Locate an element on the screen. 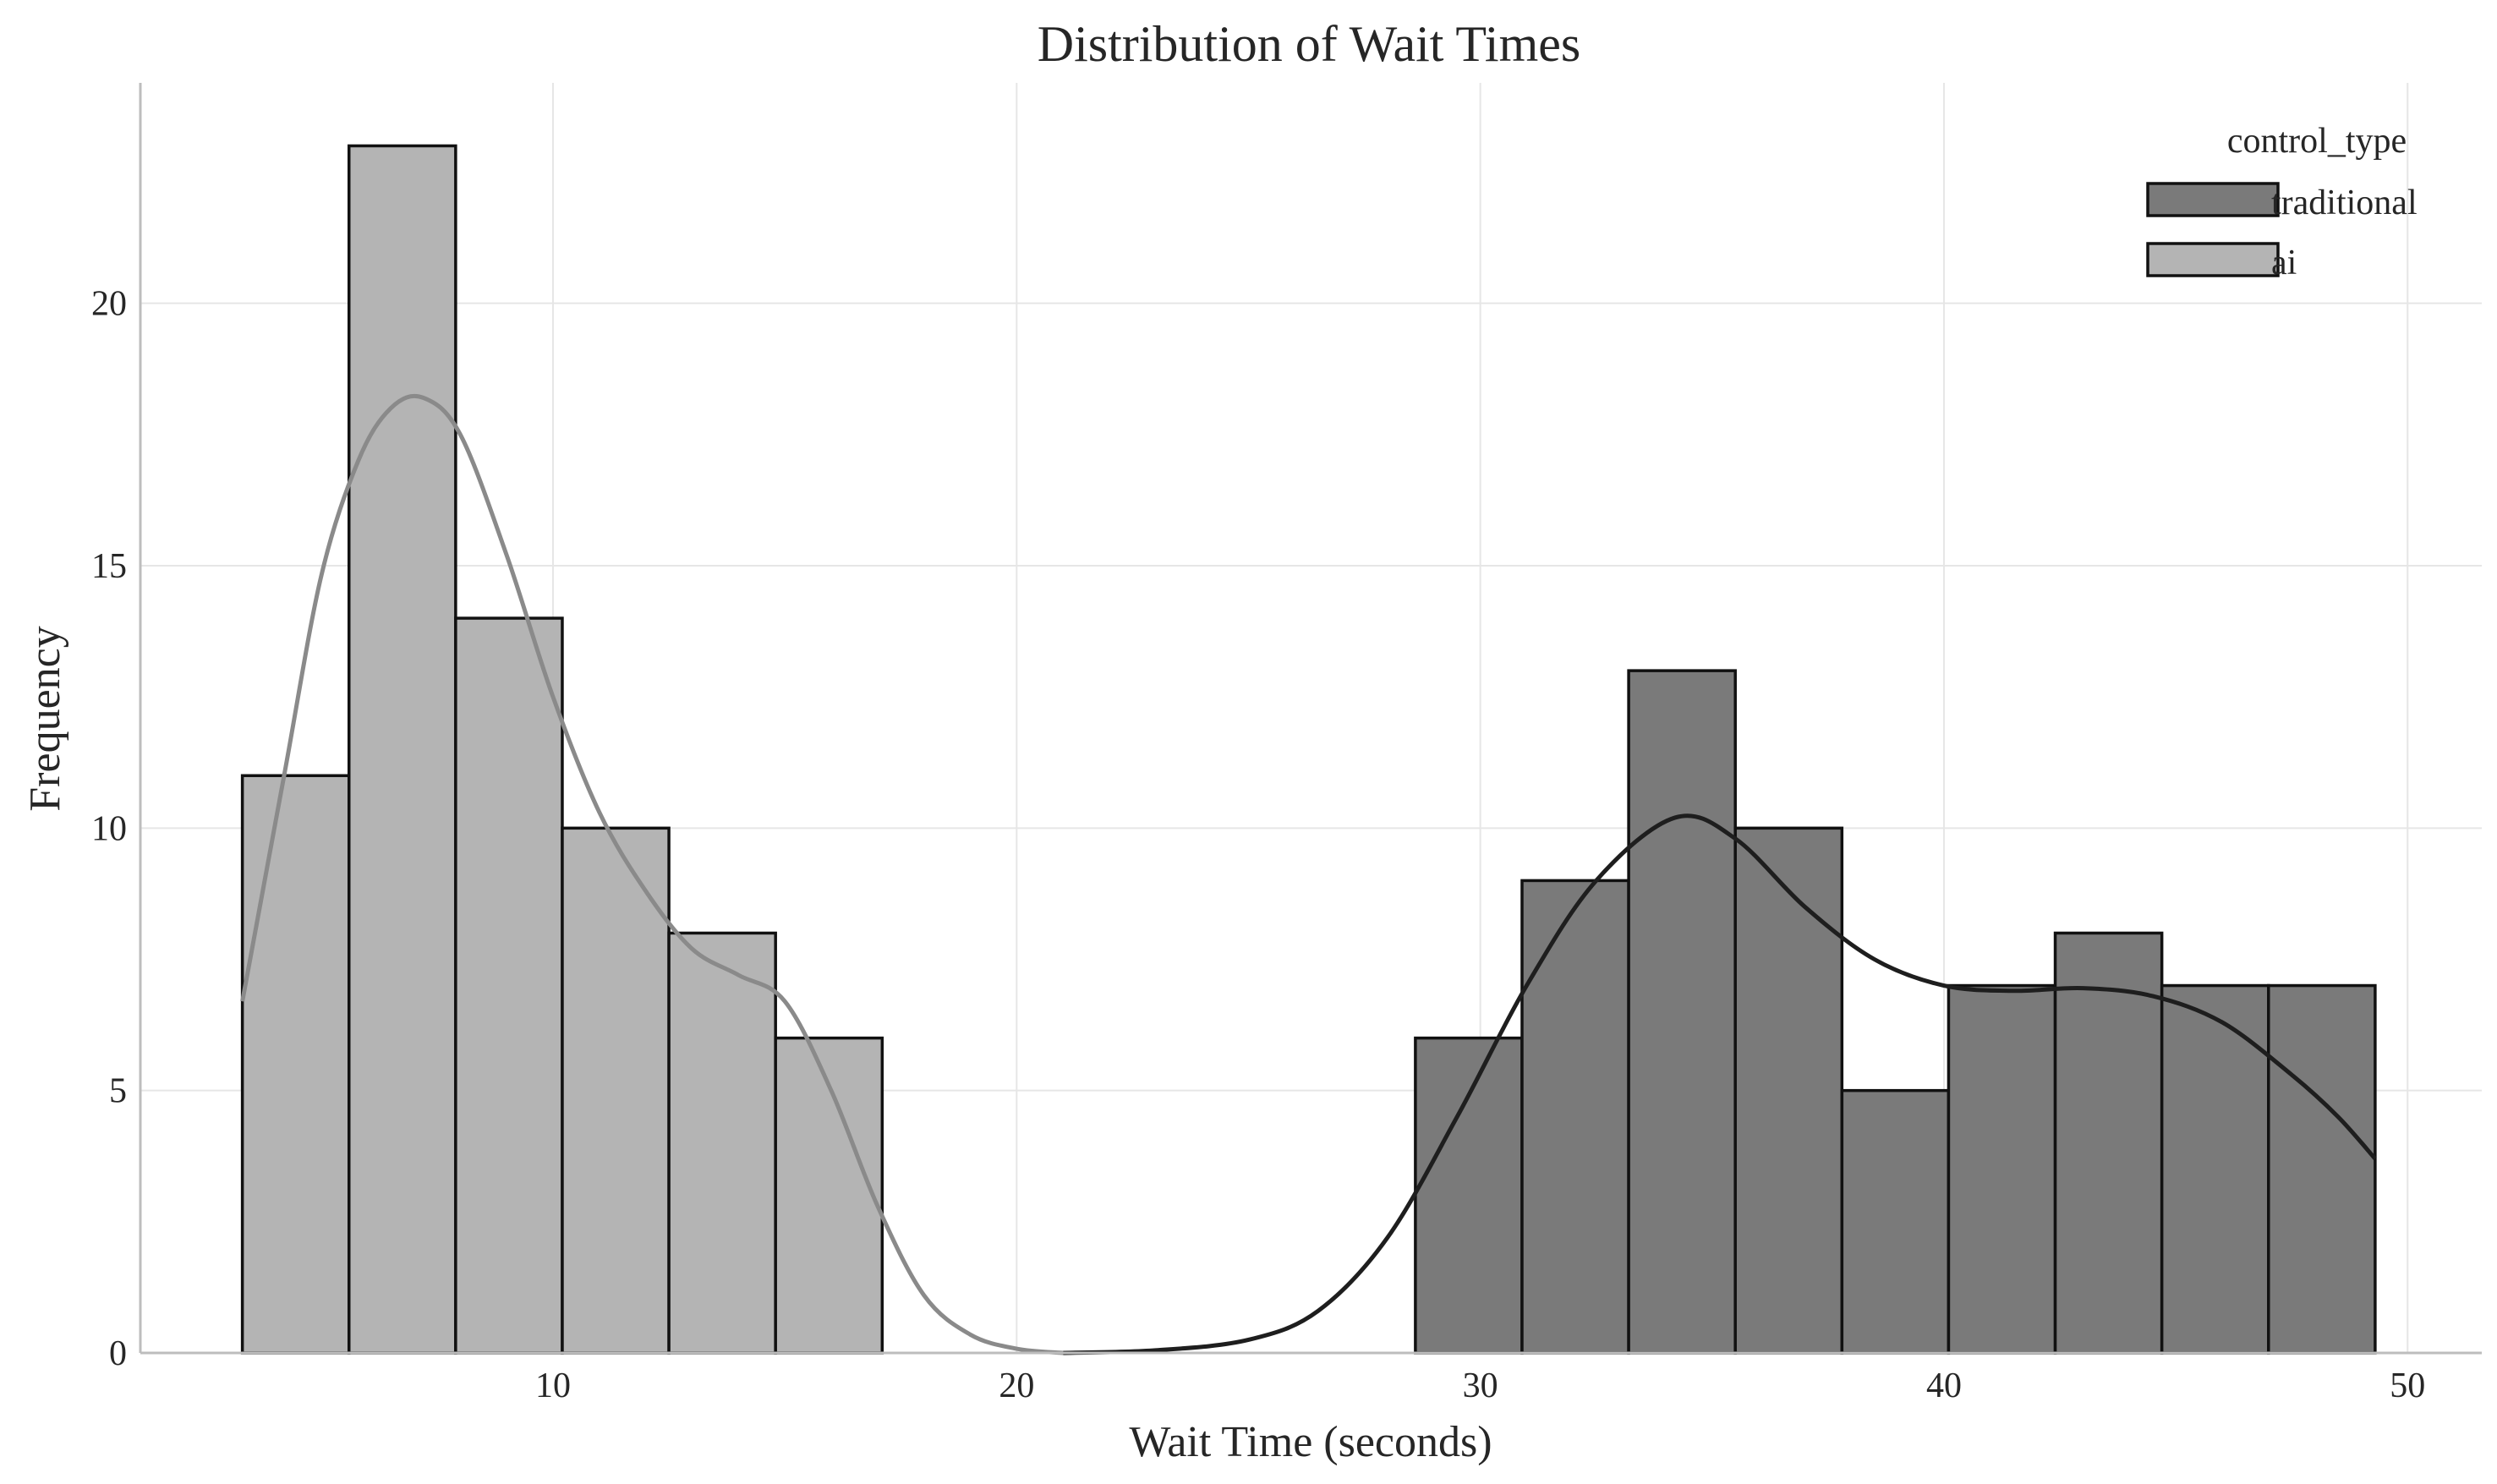 The width and height of the screenshot is (2497, 1484). y-tick-labels: 0 5 10 15 20 is located at coordinates (109, 829).